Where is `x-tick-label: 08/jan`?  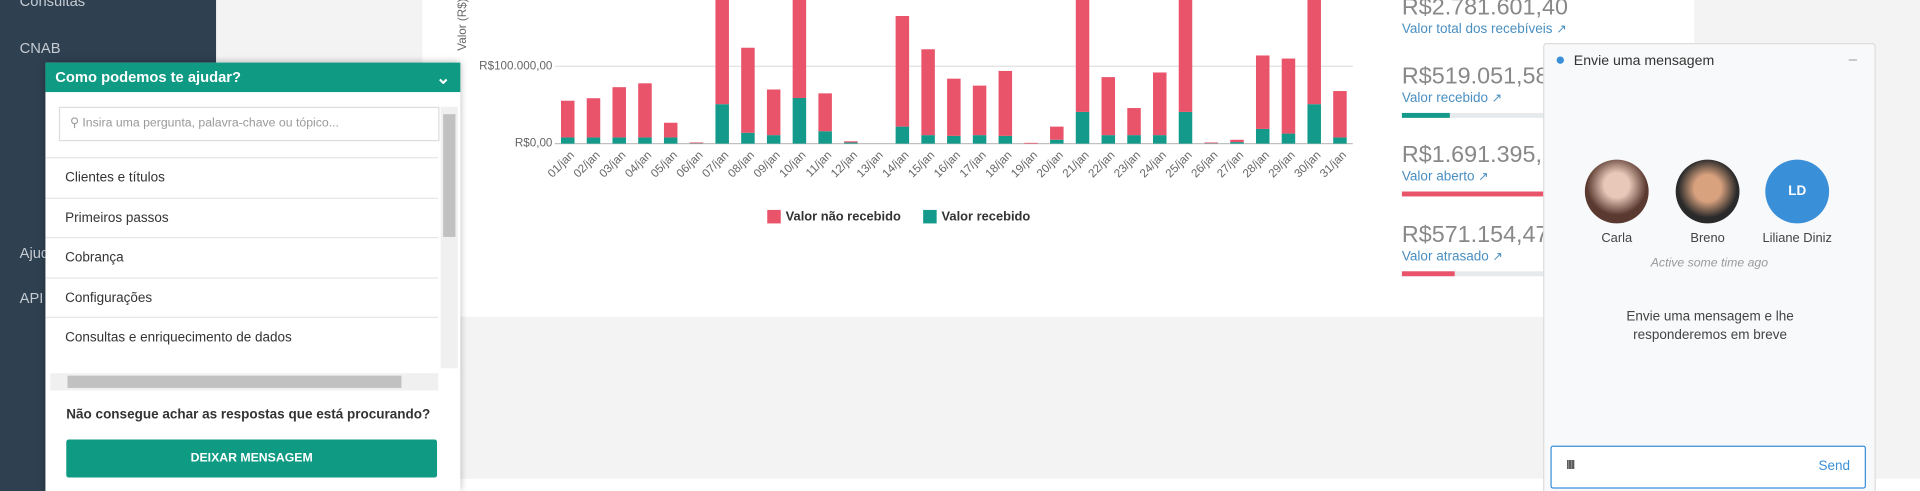 x-tick-label: 08/jan is located at coordinates (741, 165).